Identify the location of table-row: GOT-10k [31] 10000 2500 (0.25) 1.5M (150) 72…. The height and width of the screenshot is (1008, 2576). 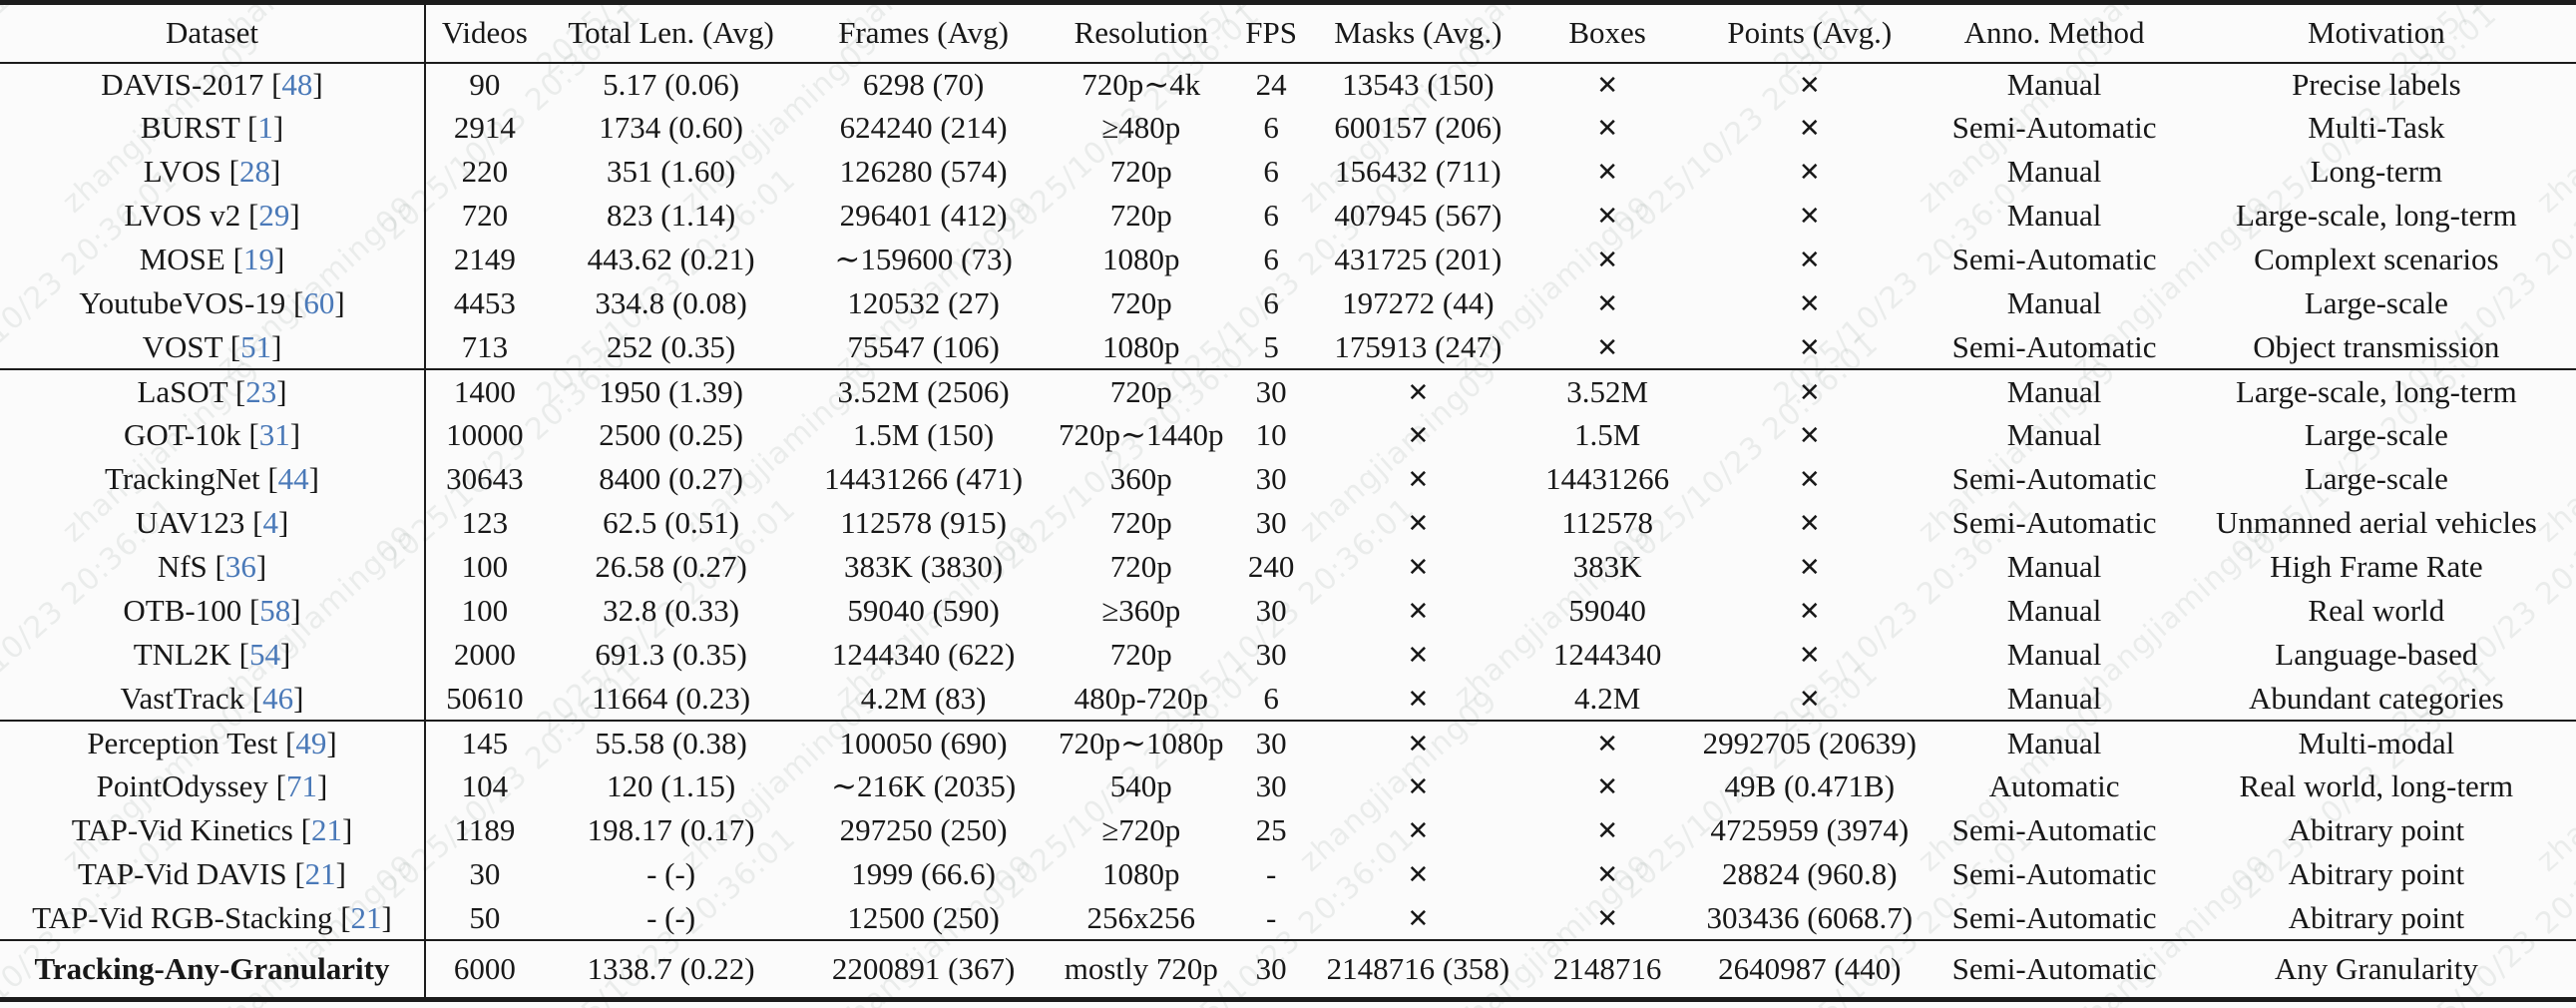
(1288, 435).